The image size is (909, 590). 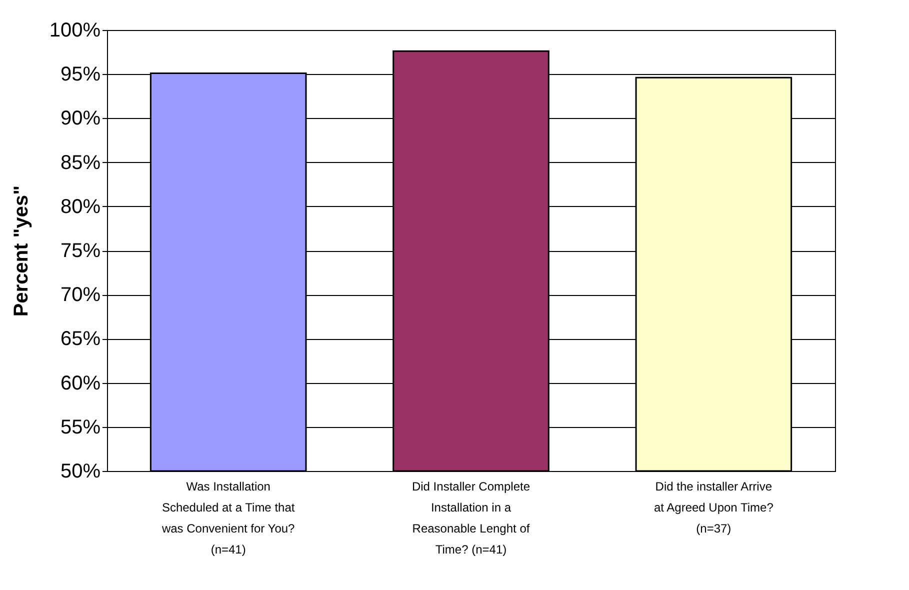 What do you see at coordinates (80, 163) in the screenshot?
I see `y-tick-label: 85%` at bounding box center [80, 163].